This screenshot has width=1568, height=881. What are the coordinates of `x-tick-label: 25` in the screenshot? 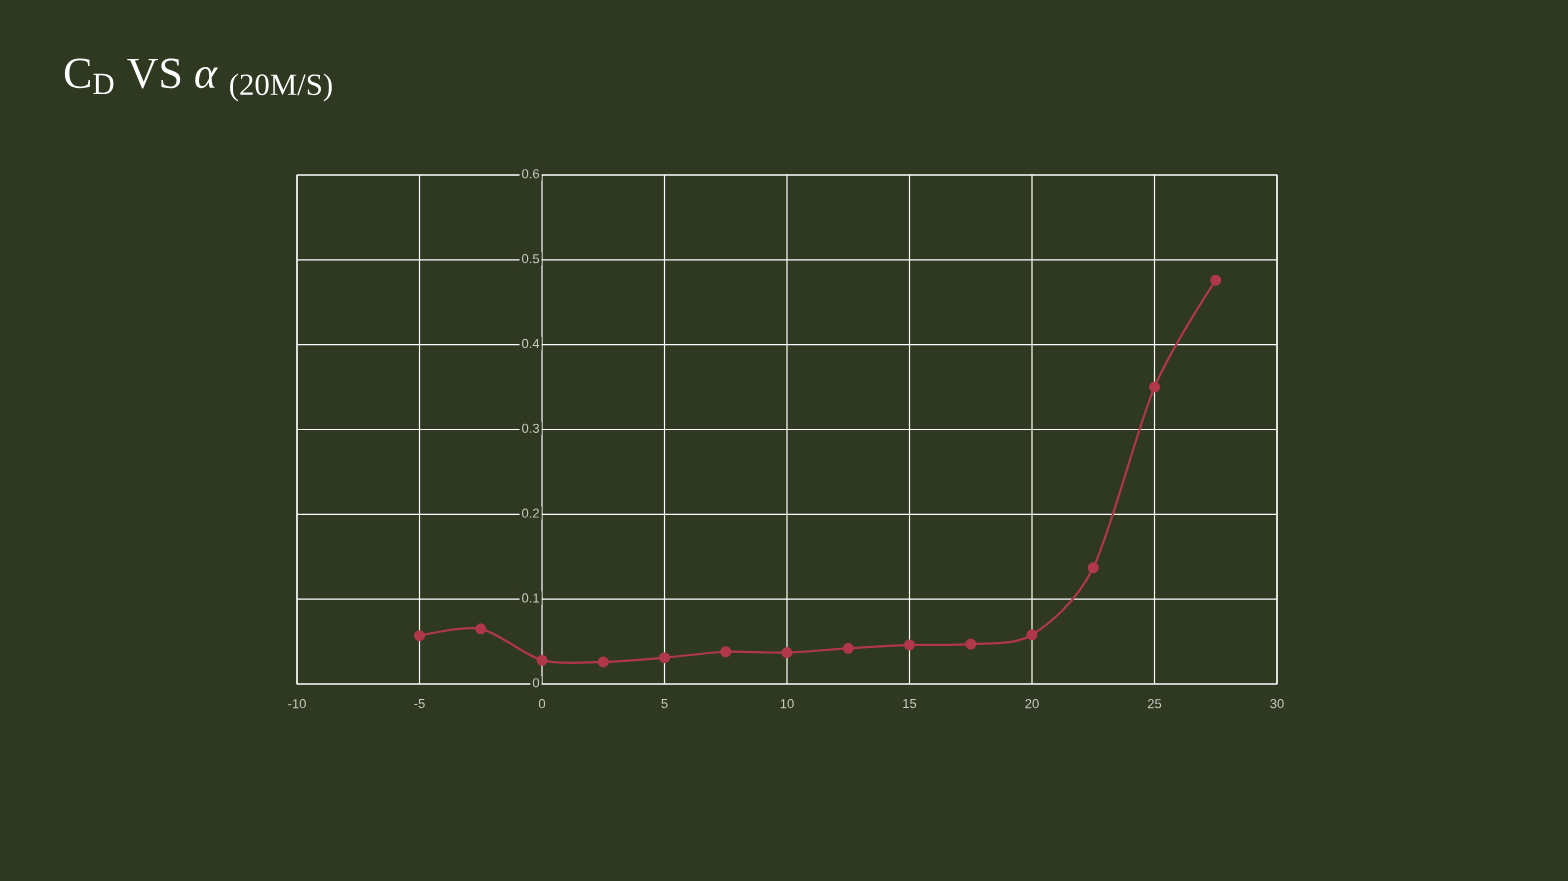 It's located at (1154, 704).